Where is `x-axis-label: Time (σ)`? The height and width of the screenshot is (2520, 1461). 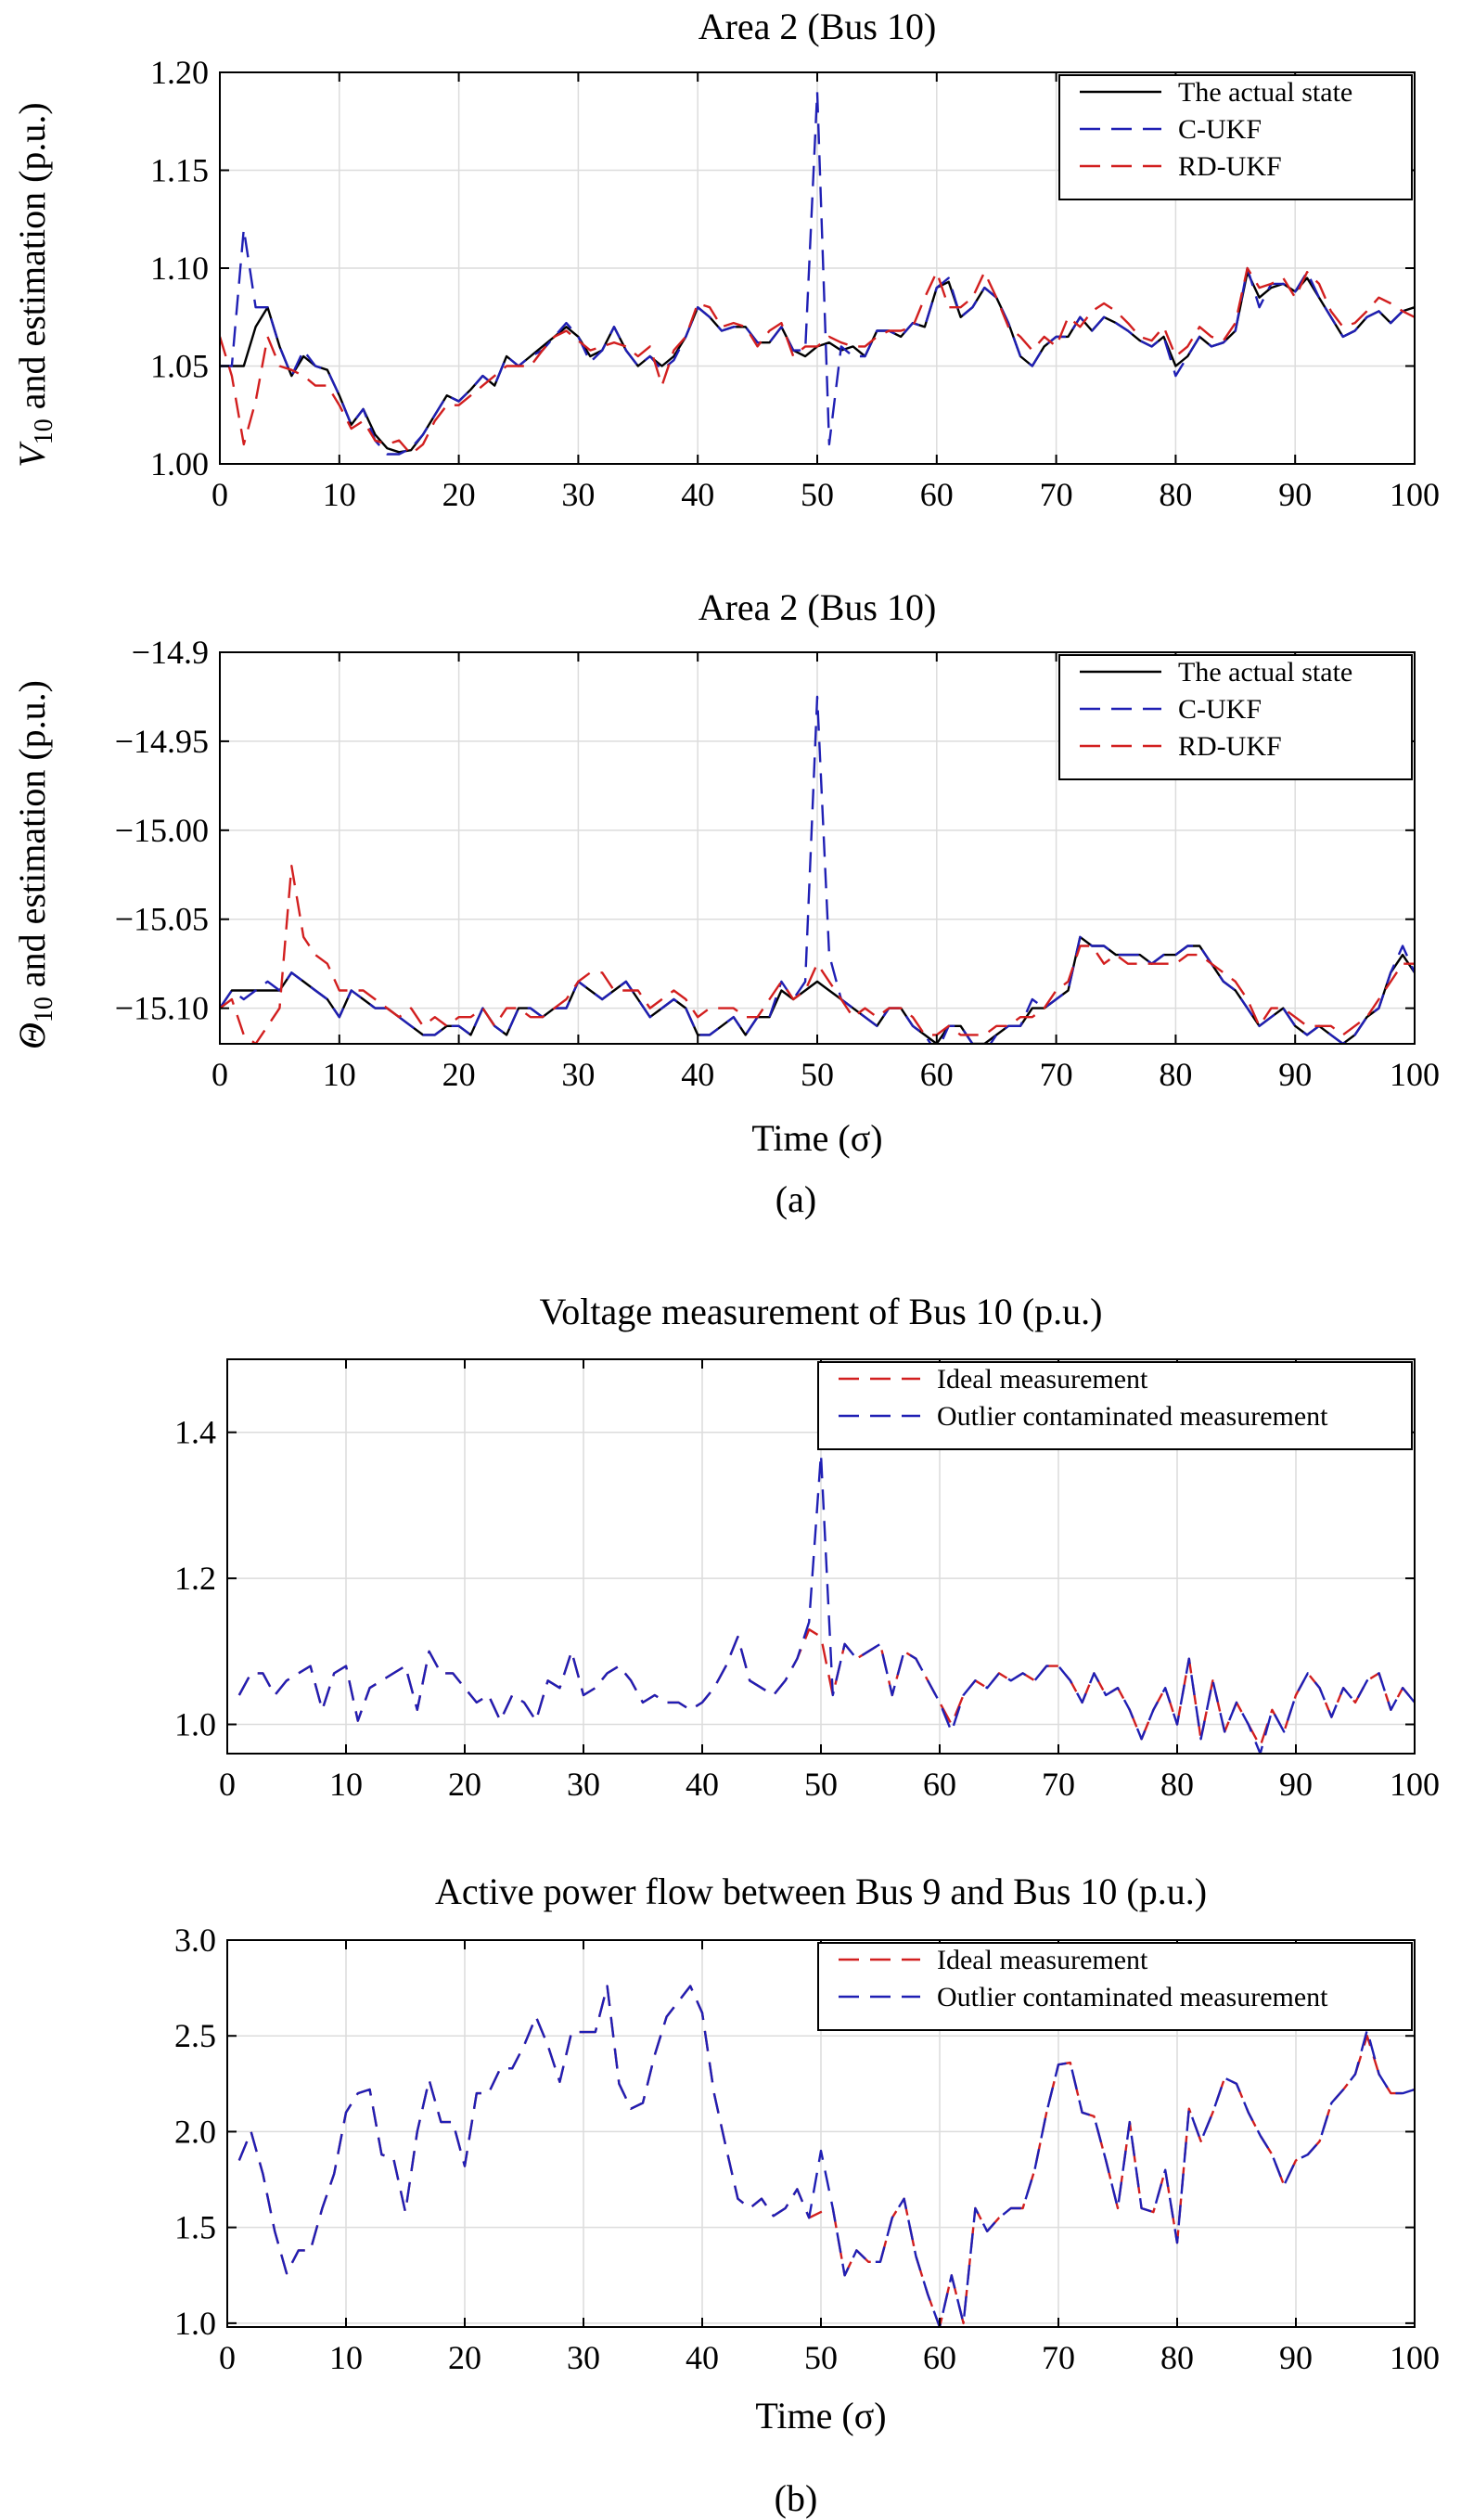
x-axis-label: Time (σ) is located at coordinates (816, 1138).